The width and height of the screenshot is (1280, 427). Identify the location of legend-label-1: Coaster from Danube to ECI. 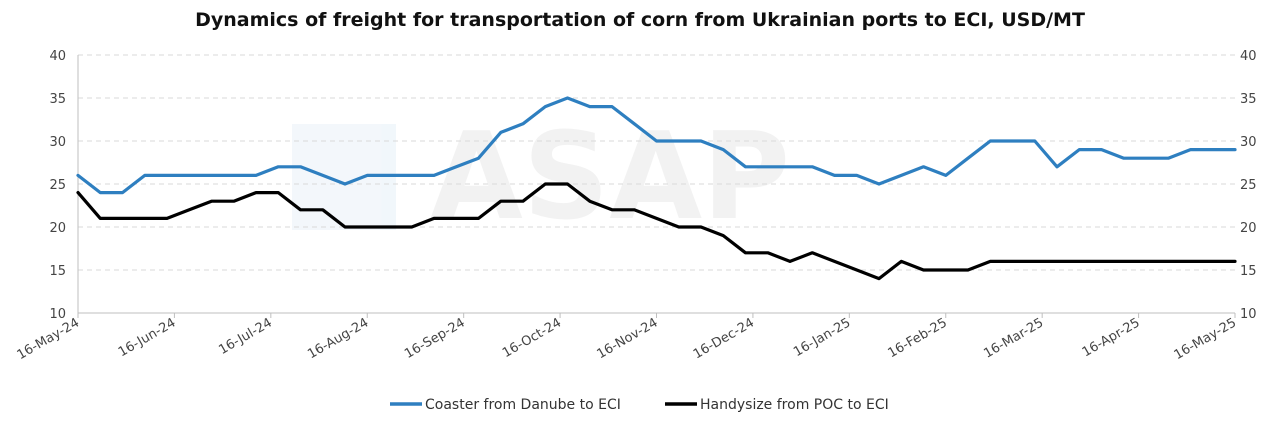
(523, 405).